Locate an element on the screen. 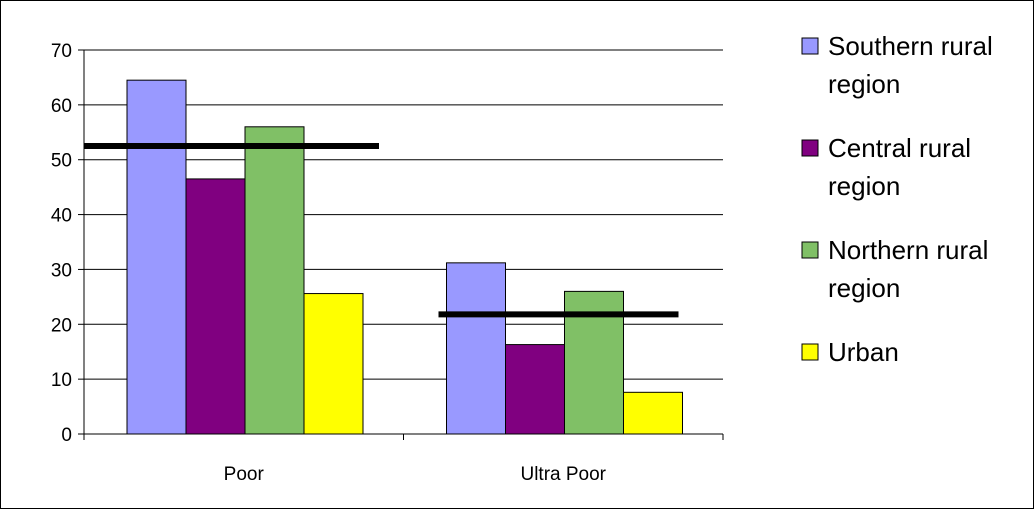 This screenshot has height=509, width=1034. y-tick-label: 30 is located at coordinates (61, 270).